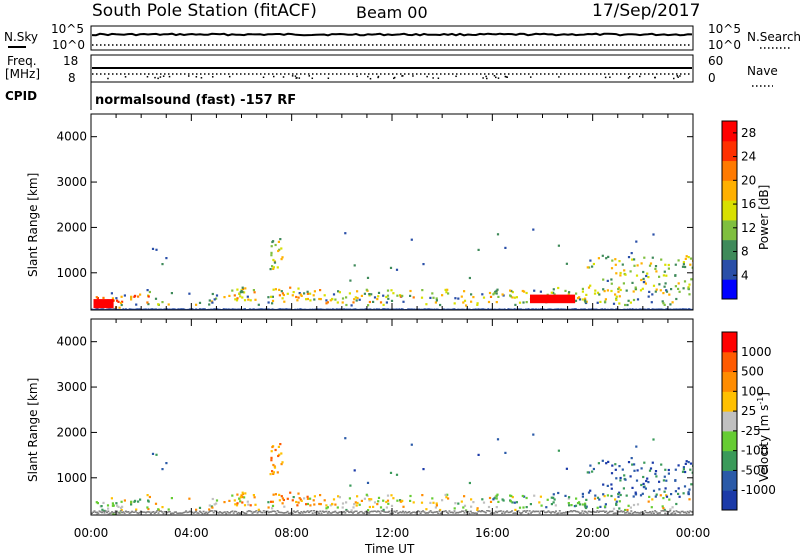 Image resolution: width=800 pixels, height=554 pixels. I want to click on noise-tick-left-bottom: 10^0, so click(68, 45).